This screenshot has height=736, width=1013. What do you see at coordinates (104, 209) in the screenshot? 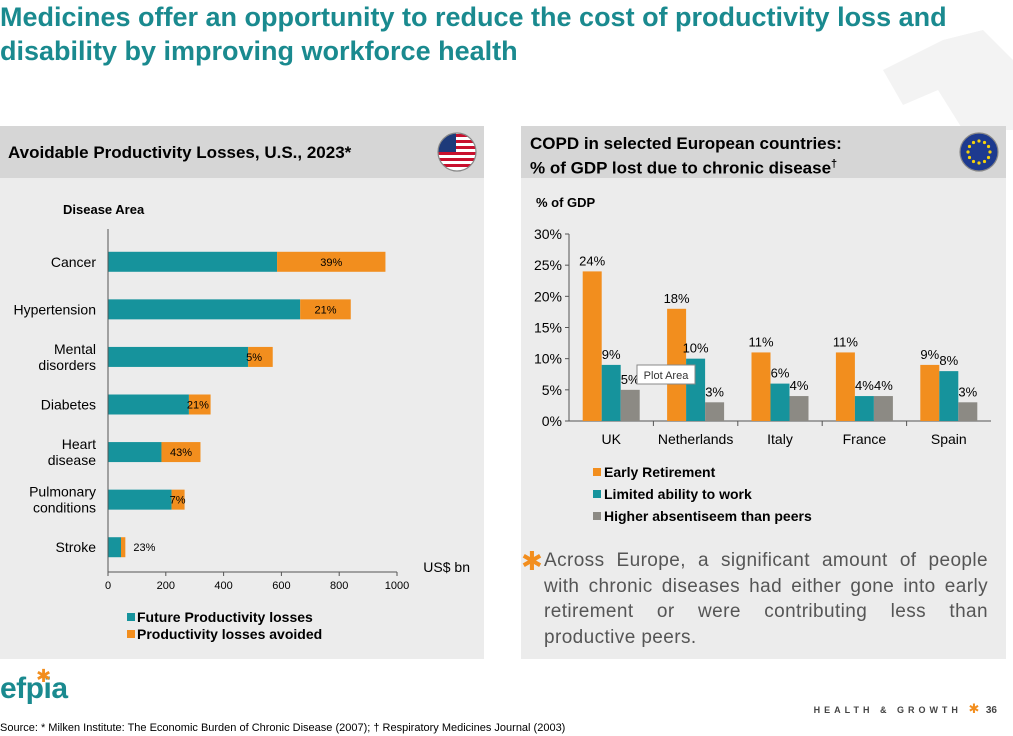
I see `y-axis-title: Disease Area` at bounding box center [104, 209].